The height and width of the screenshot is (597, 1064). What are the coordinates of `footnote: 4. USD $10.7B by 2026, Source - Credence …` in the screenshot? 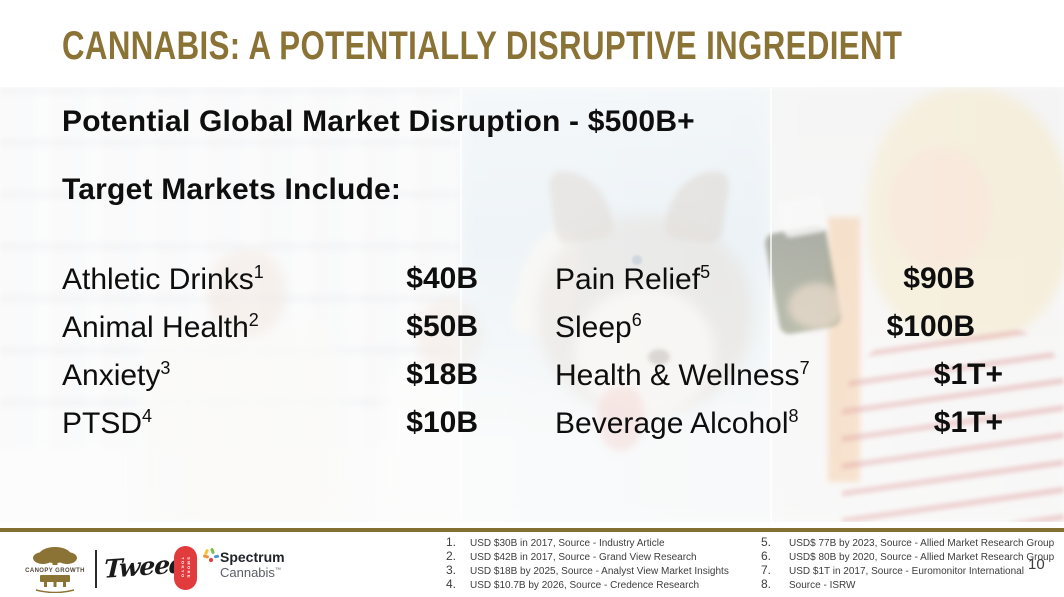 It's located at (573, 584).